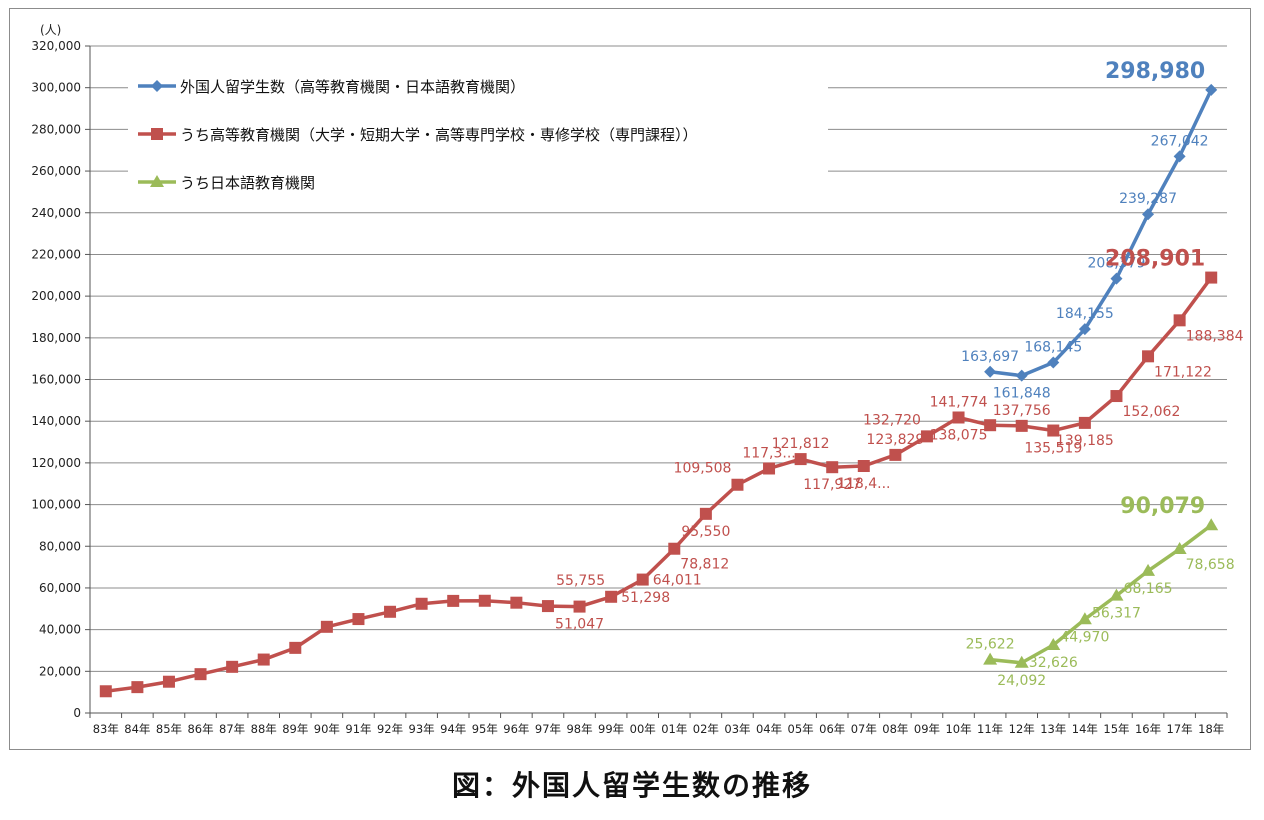 Image resolution: width=1264 pixels, height=820 pixels. What do you see at coordinates (1183, 372) in the screenshot?
I see `data-label: 171,122` at bounding box center [1183, 372].